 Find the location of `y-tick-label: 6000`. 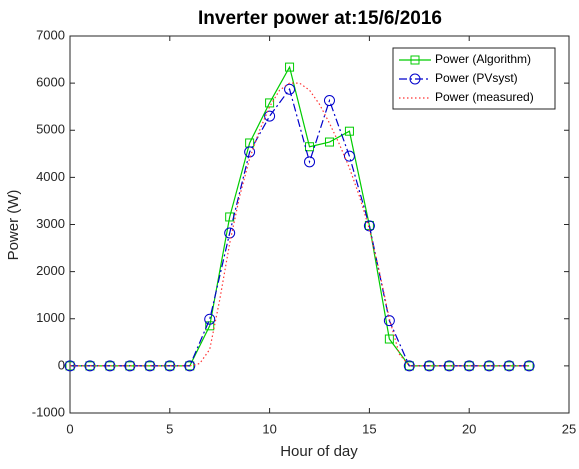

y-tick-label: 6000 is located at coordinates (50, 82).